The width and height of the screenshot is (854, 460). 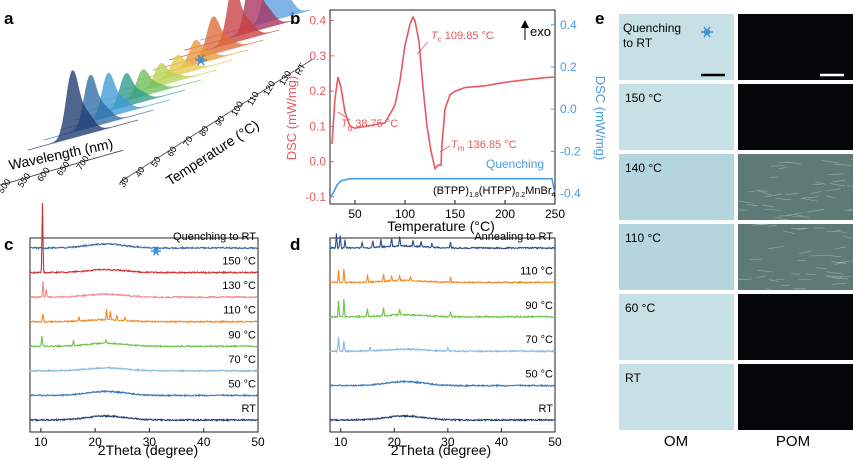 What do you see at coordinates (676, 441) in the screenshot?
I see `om-column-label: OM` at bounding box center [676, 441].